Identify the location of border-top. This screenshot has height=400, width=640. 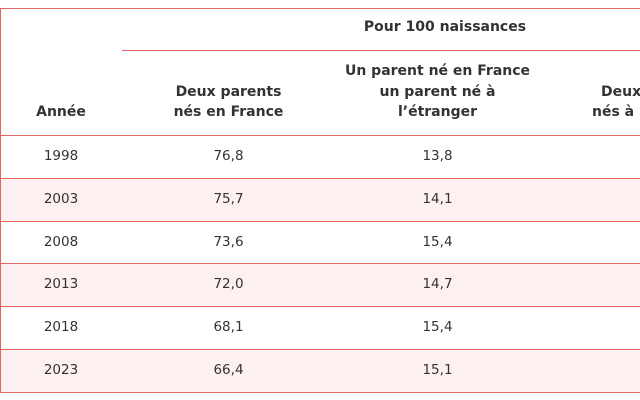
(320, 8).